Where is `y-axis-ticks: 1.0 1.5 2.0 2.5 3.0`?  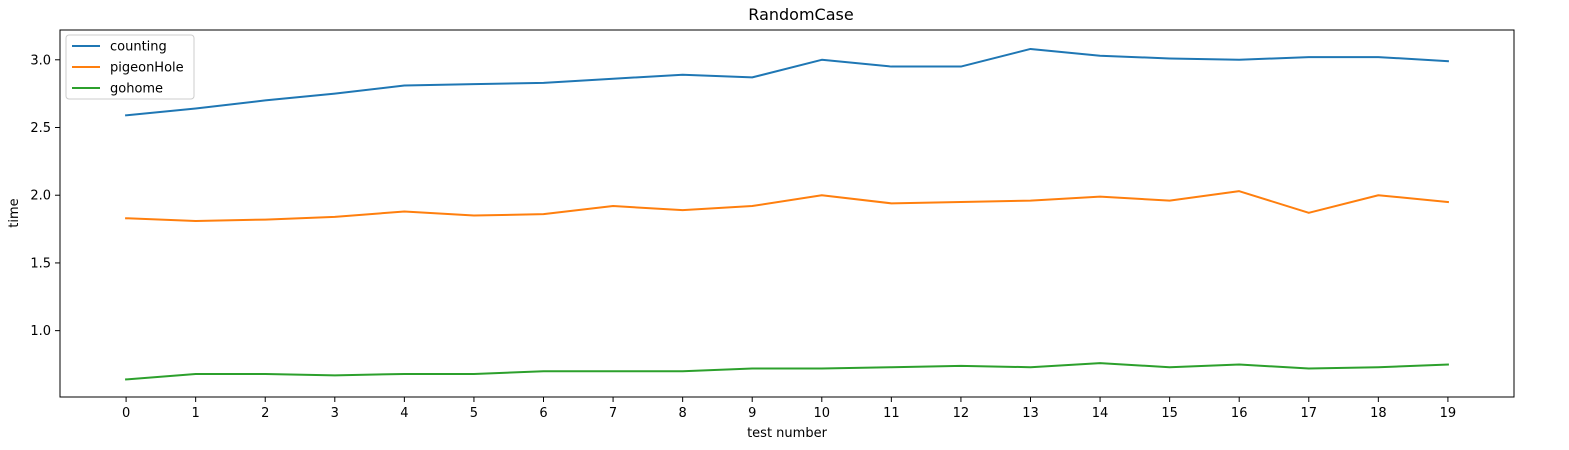
y-axis-ticks: 1.0 1.5 2.0 2.5 3.0 is located at coordinates (45, 196).